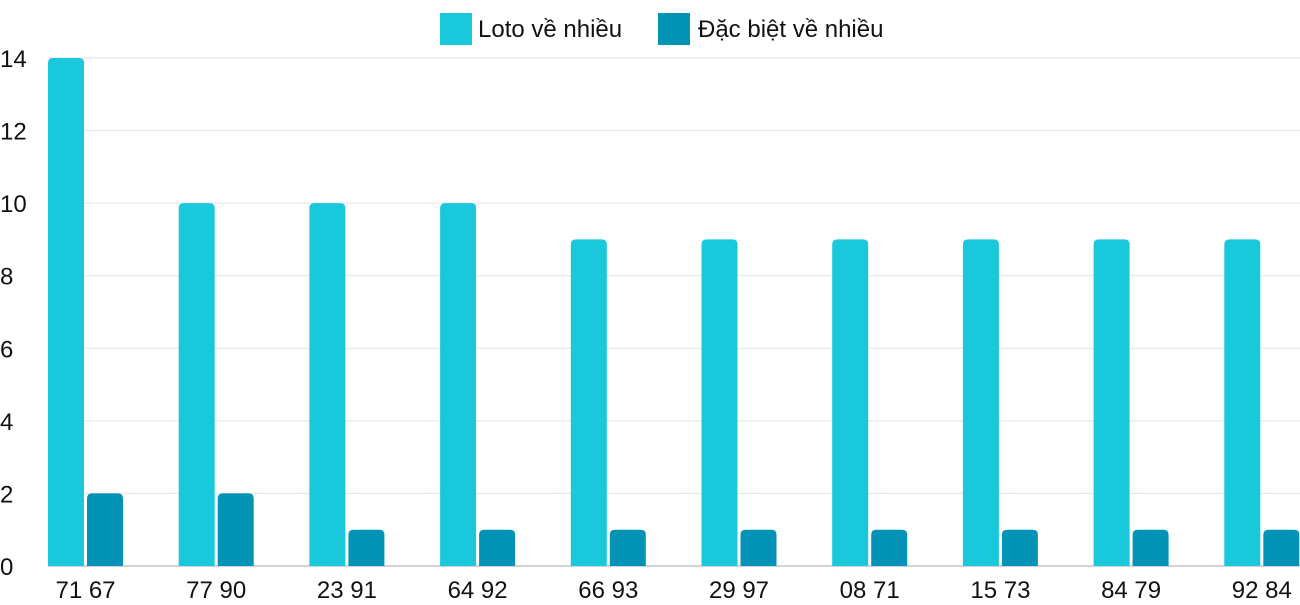 The width and height of the screenshot is (1300, 605). Describe the element at coordinates (674, 29) in the screenshot. I see `legend-swatch-dac-biet` at that location.